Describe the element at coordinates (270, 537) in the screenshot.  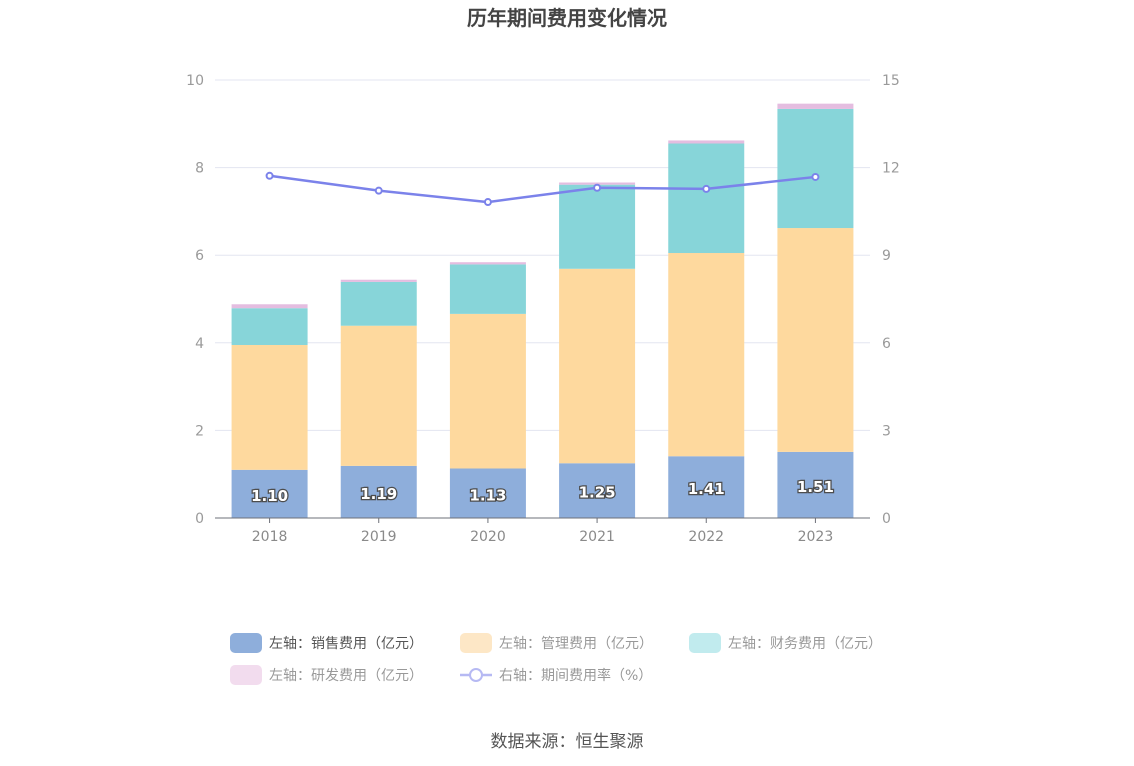
I see `x-tick-label: 2018` at that location.